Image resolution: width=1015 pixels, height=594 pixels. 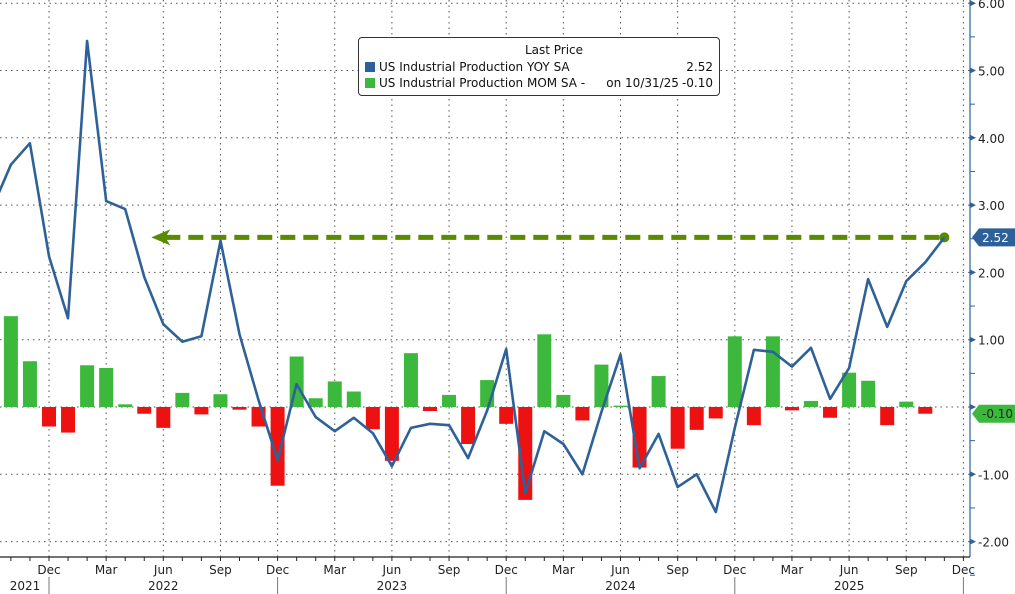 I want to click on y-tick-label: 6.00, so click(x=991, y=5).